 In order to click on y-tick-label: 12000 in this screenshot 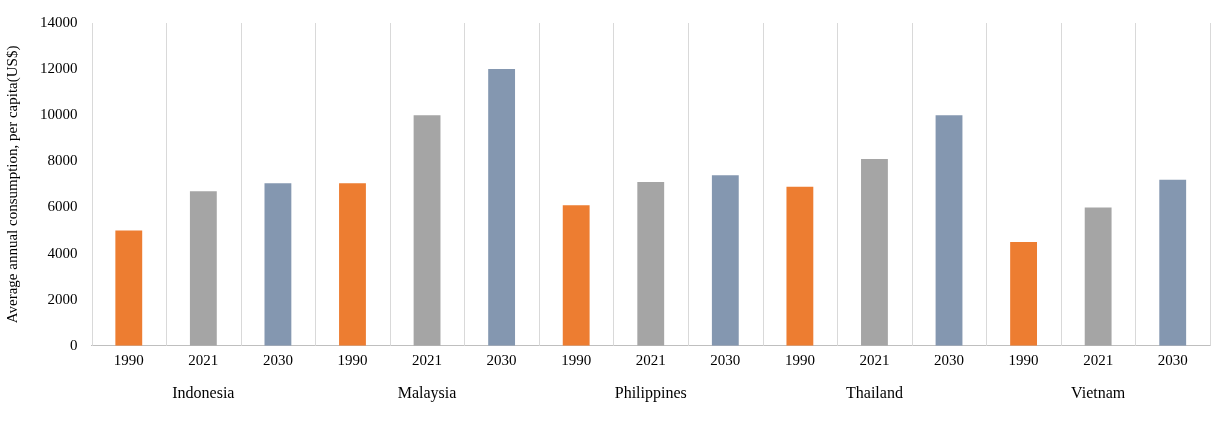, I will do `click(59, 68)`.